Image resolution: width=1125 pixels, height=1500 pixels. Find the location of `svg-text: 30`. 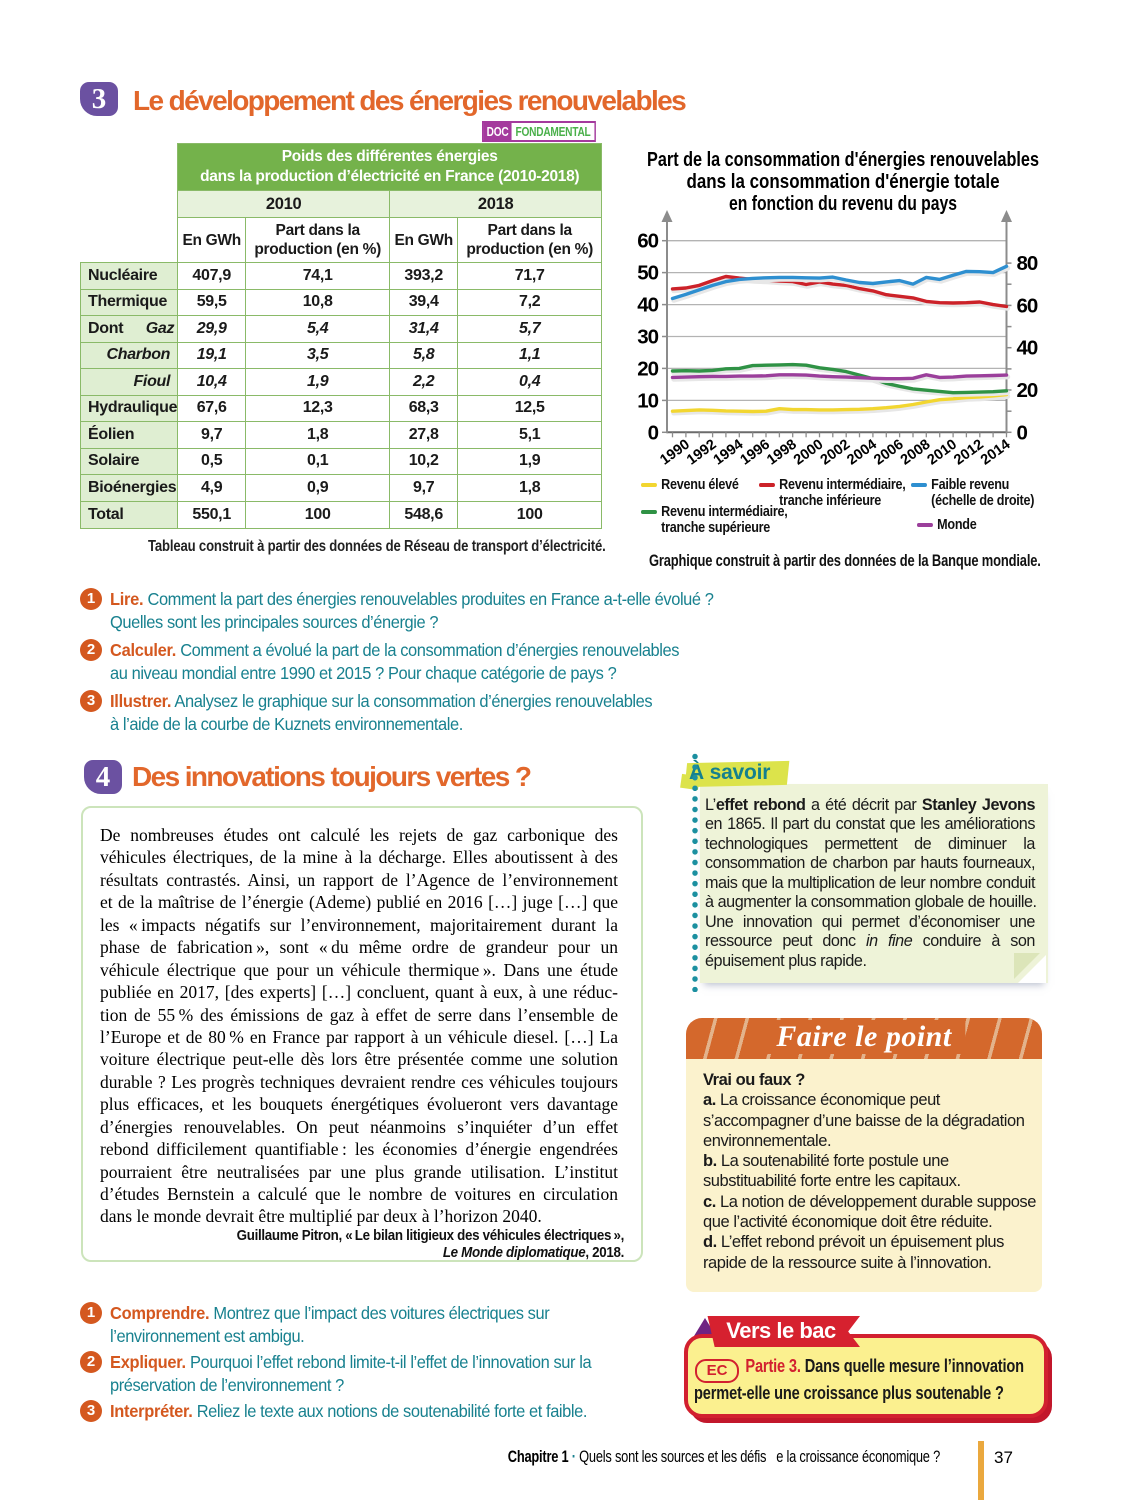

svg-text: 30 is located at coordinates (647, 337).